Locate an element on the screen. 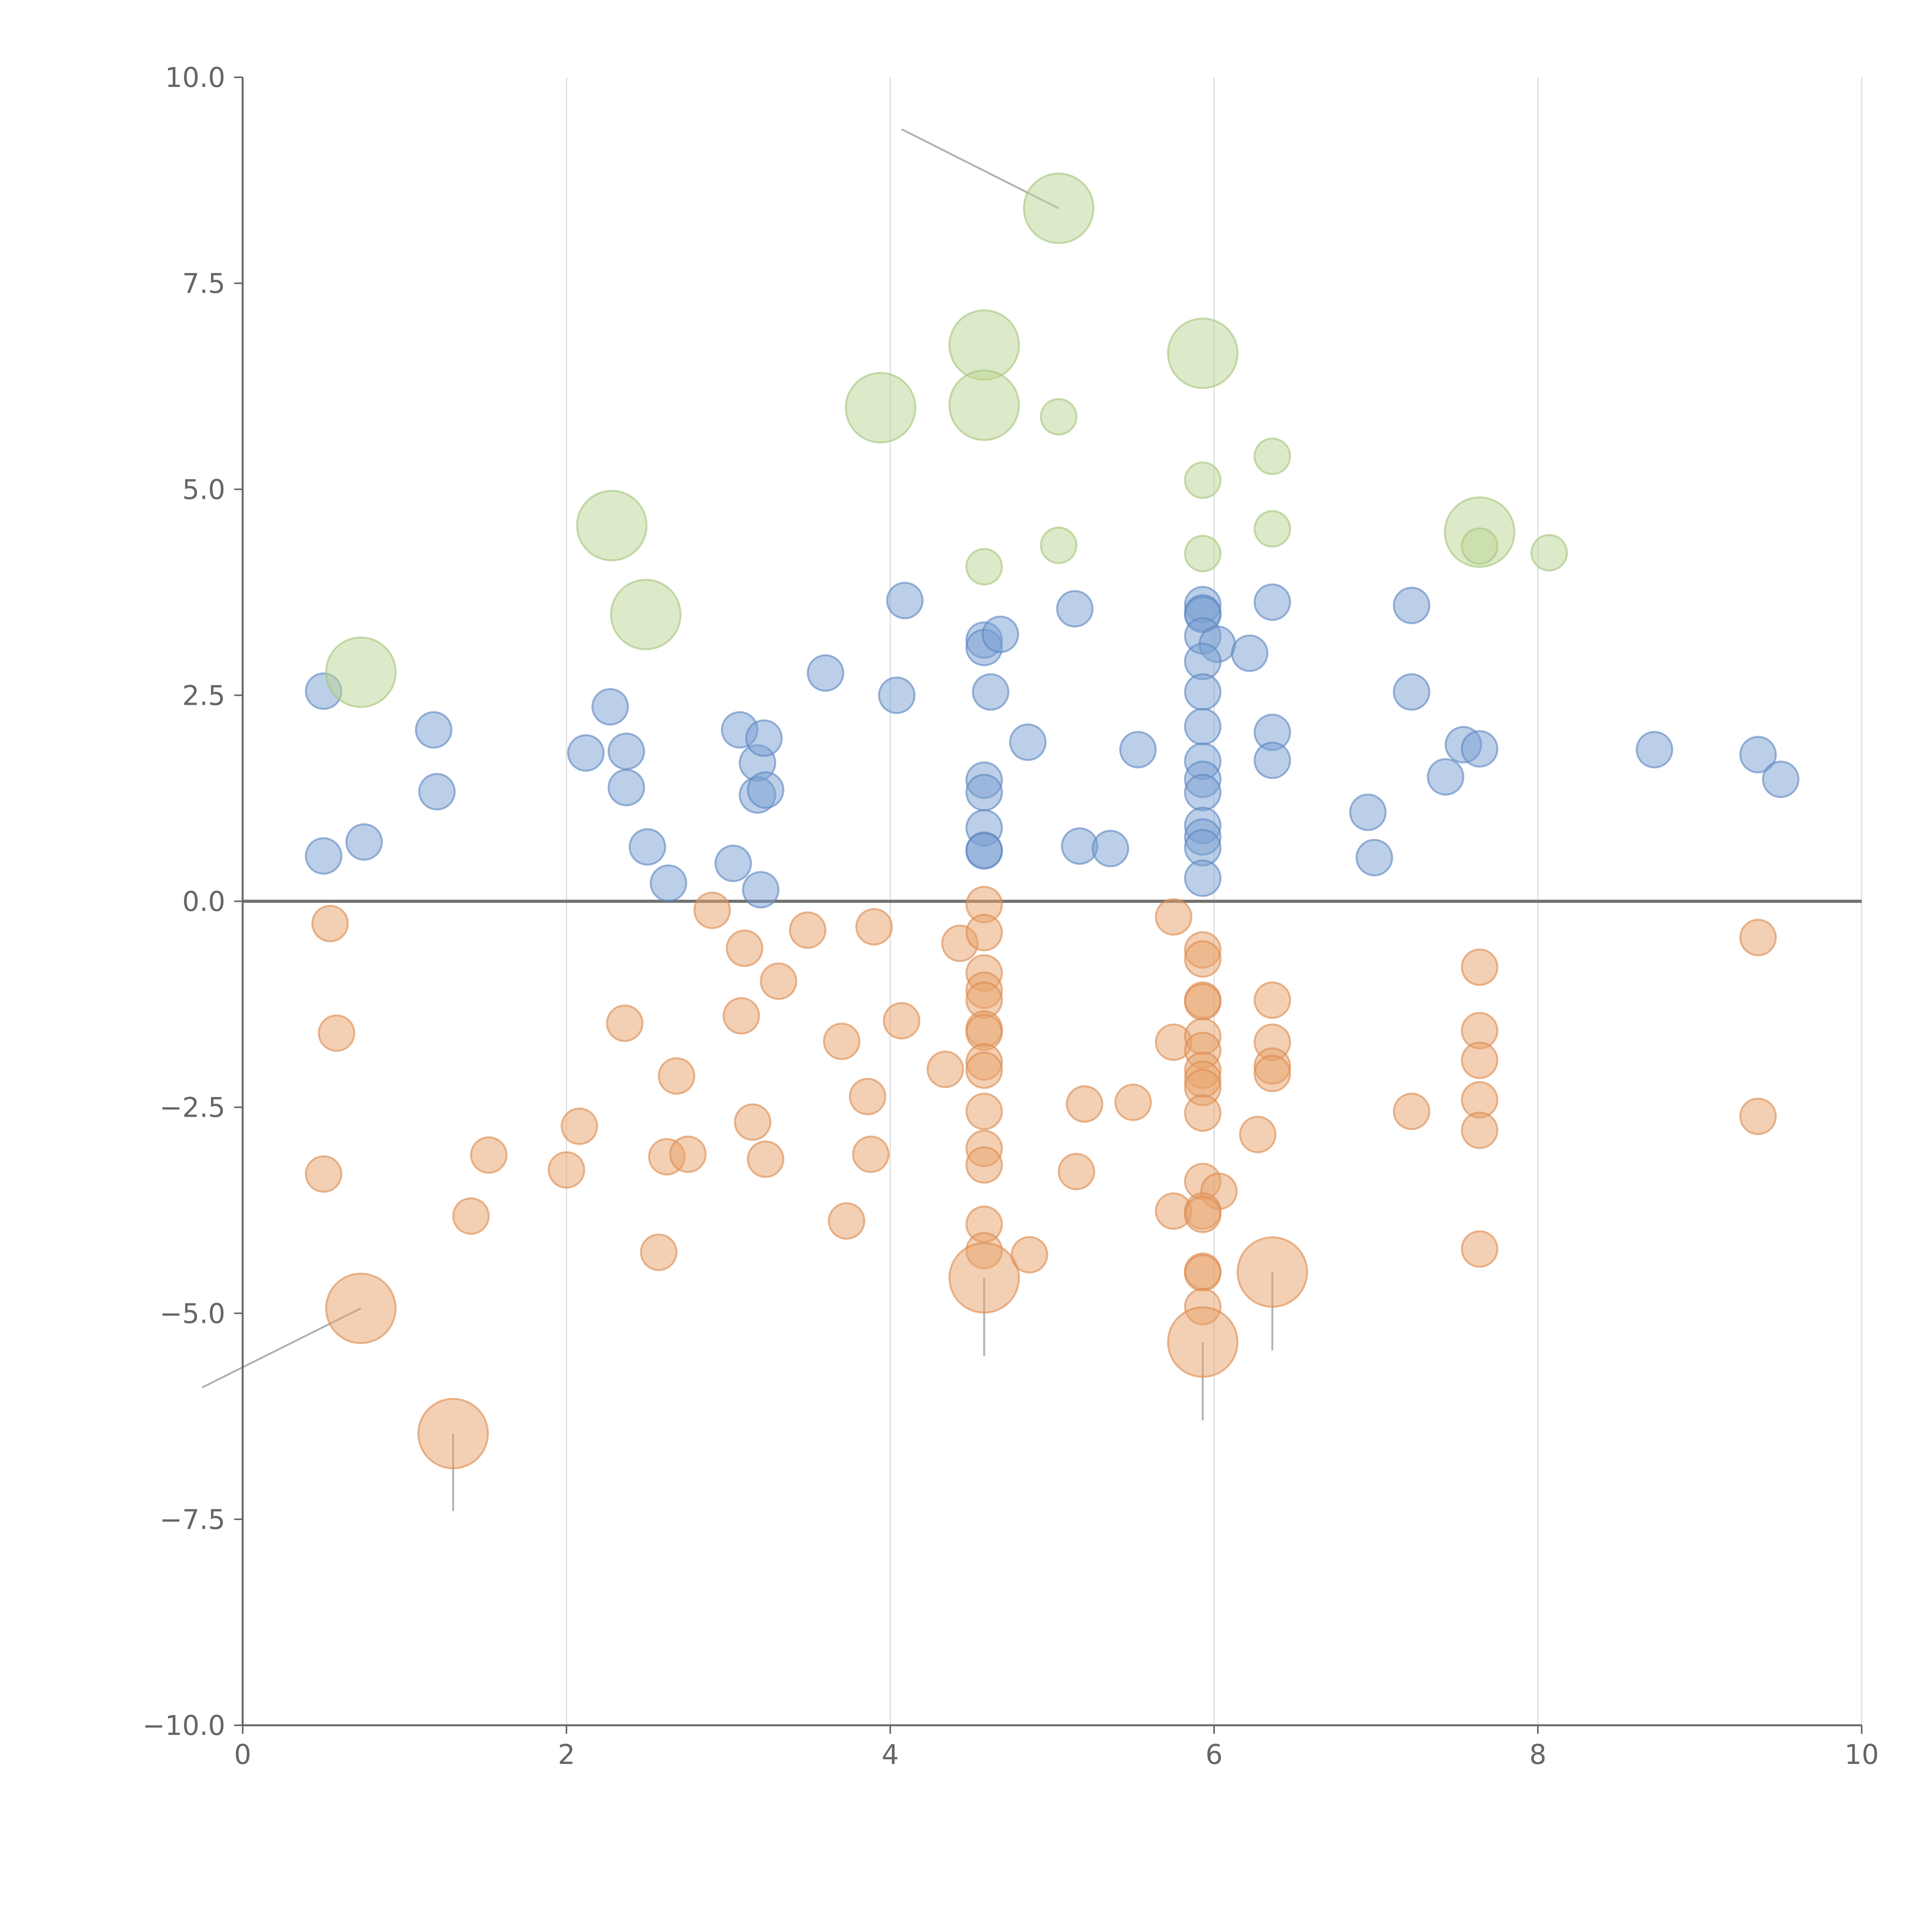 This screenshot has width=1932, height=1932. y-tick-label: −7.5 is located at coordinates (192, 1520).